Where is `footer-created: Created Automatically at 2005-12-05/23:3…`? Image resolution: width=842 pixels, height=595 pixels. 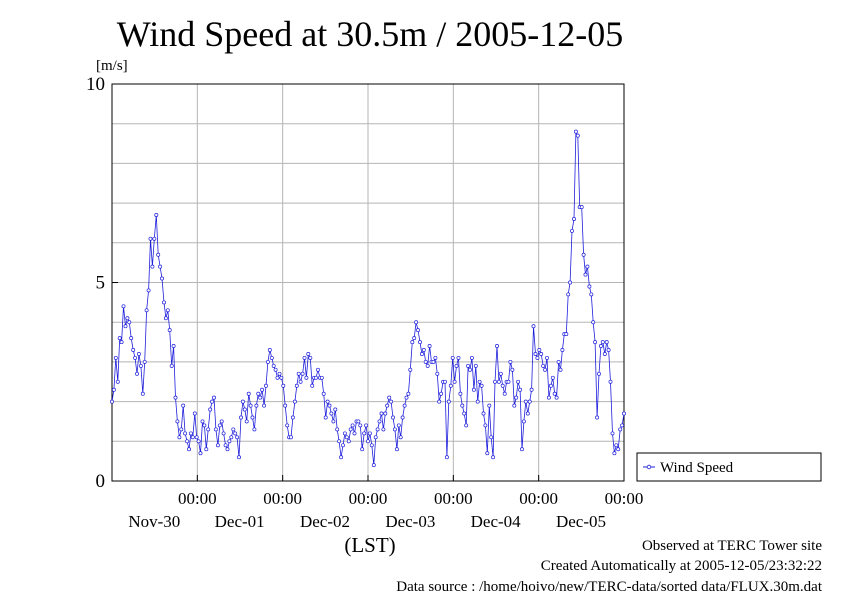
footer-created: Created Automatically at 2005-12-05/23:3… is located at coordinates (681, 566).